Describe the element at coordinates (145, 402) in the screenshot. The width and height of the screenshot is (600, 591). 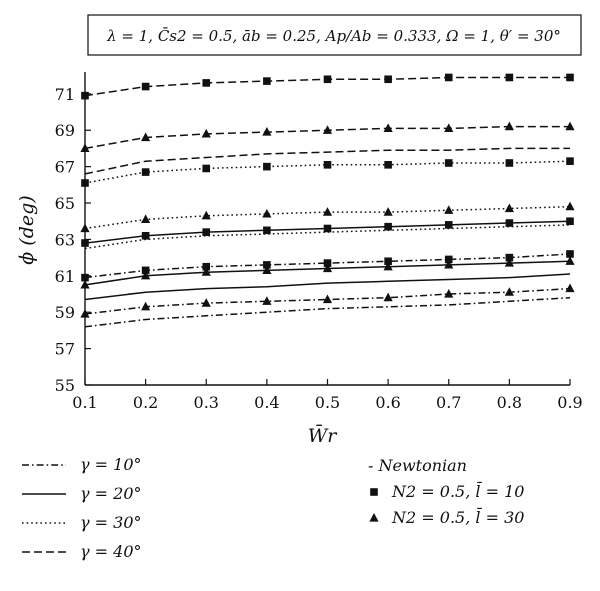
I see `x-tick-label: 0.2` at that location.